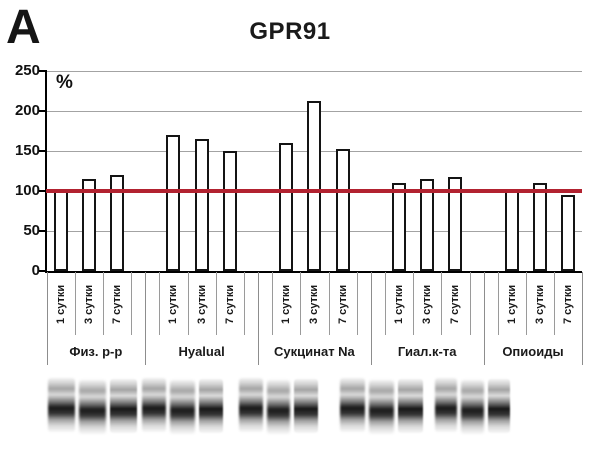  Describe the element at coordinates (342, 304) in the screenshot. I see `x-sublabel-Сукцинат Na-7 сутки: 7 сутки` at that location.